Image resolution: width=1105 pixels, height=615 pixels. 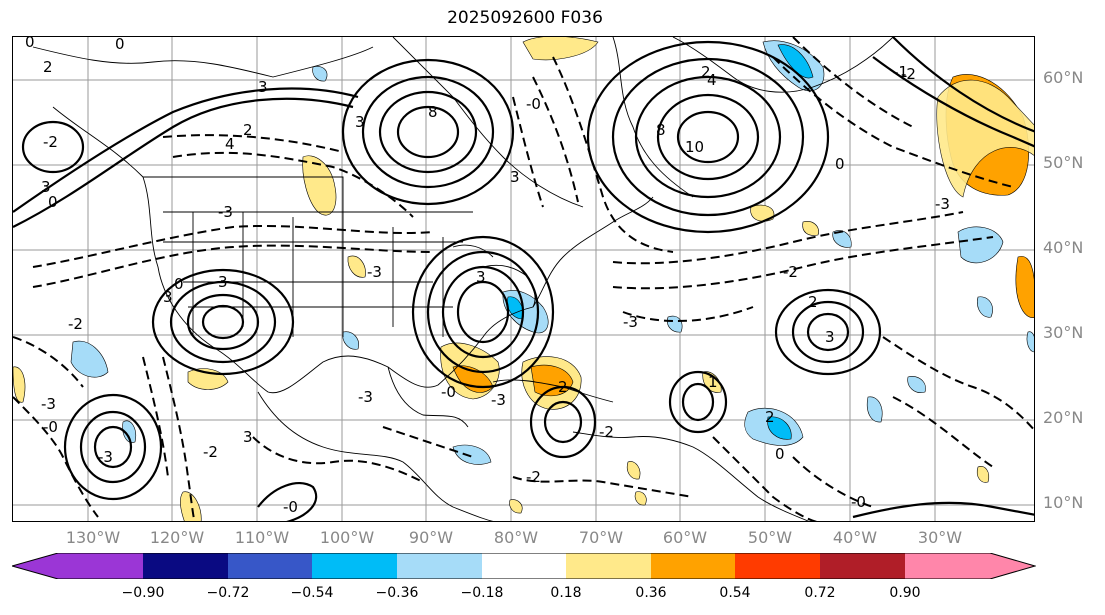 What do you see at coordinates (516, 537) in the screenshot?
I see `lon-label-80w: 80°W` at bounding box center [516, 537].